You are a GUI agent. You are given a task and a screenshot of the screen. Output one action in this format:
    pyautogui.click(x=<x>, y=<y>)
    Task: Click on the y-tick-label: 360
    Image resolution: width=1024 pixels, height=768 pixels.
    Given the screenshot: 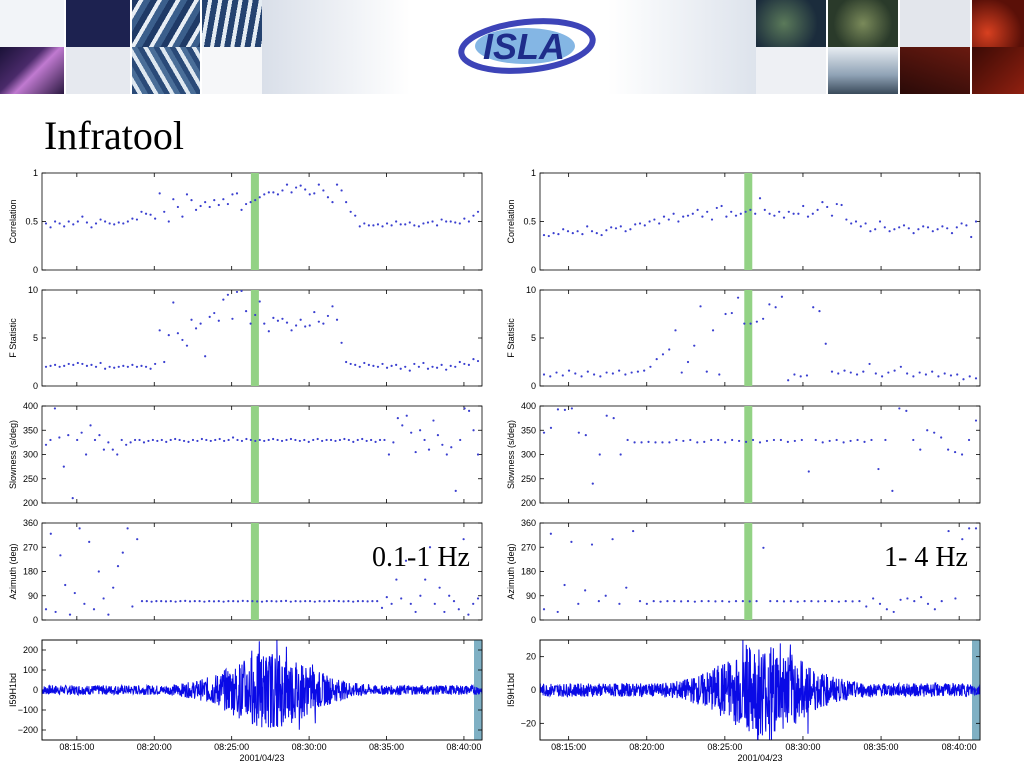 What is the action you would take?
    pyautogui.click(x=528, y=523)
    